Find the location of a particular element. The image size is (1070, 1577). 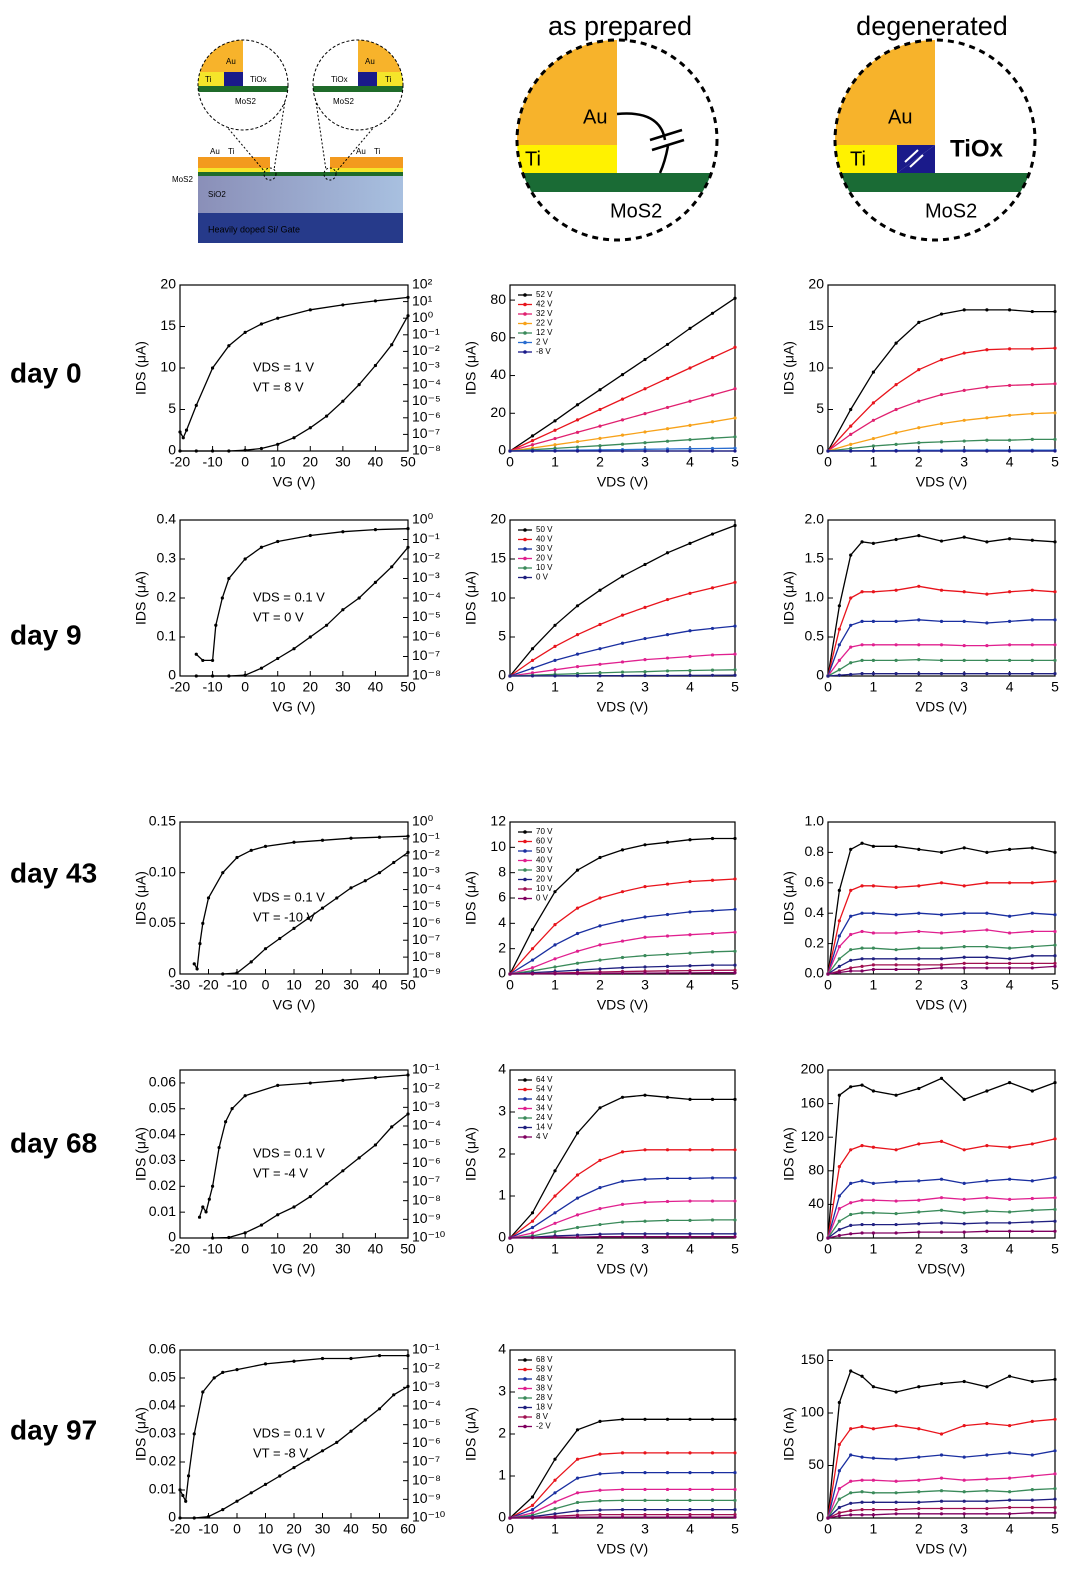

legend-label: 58 V is located at coordinates (544, 1369).